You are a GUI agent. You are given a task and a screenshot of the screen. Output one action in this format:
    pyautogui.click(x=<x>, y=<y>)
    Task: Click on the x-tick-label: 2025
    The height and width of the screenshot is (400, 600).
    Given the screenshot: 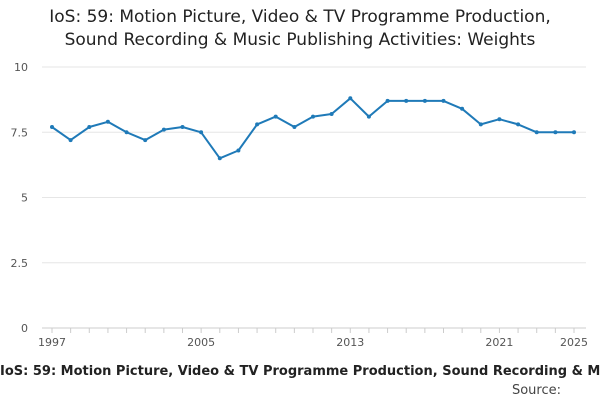 What is the action you would take?
    pyautogui.click(x=574, y=342)
    